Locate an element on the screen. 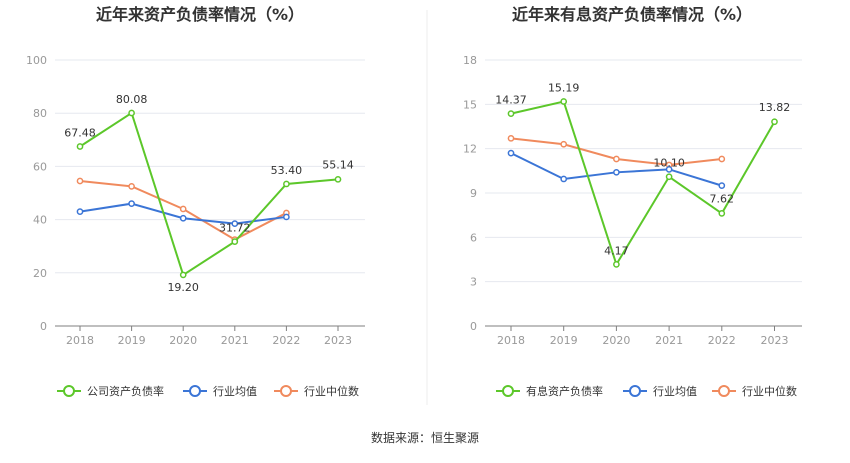  y-tick-label: 6 is located at coordinates (473, 237).